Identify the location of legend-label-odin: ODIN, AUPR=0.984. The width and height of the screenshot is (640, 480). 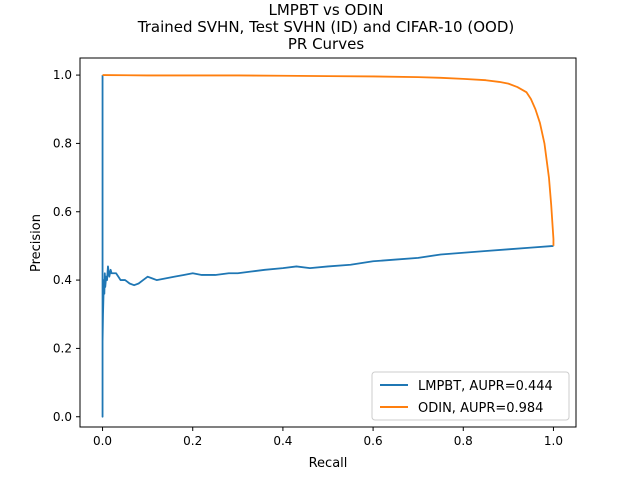
(480, 408).